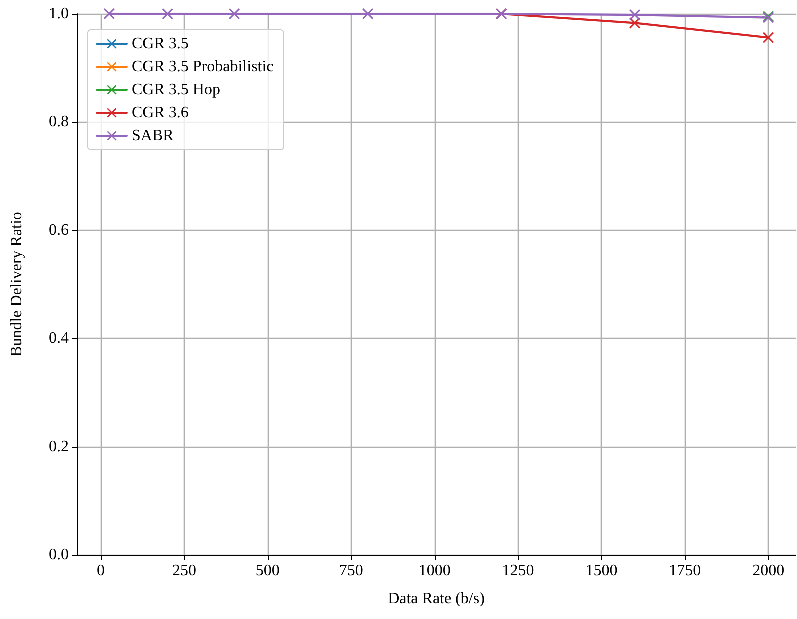 The width and height of the screenshot is (797, 619). I want to click on x-tick-label: 1250, so click(518, 571).